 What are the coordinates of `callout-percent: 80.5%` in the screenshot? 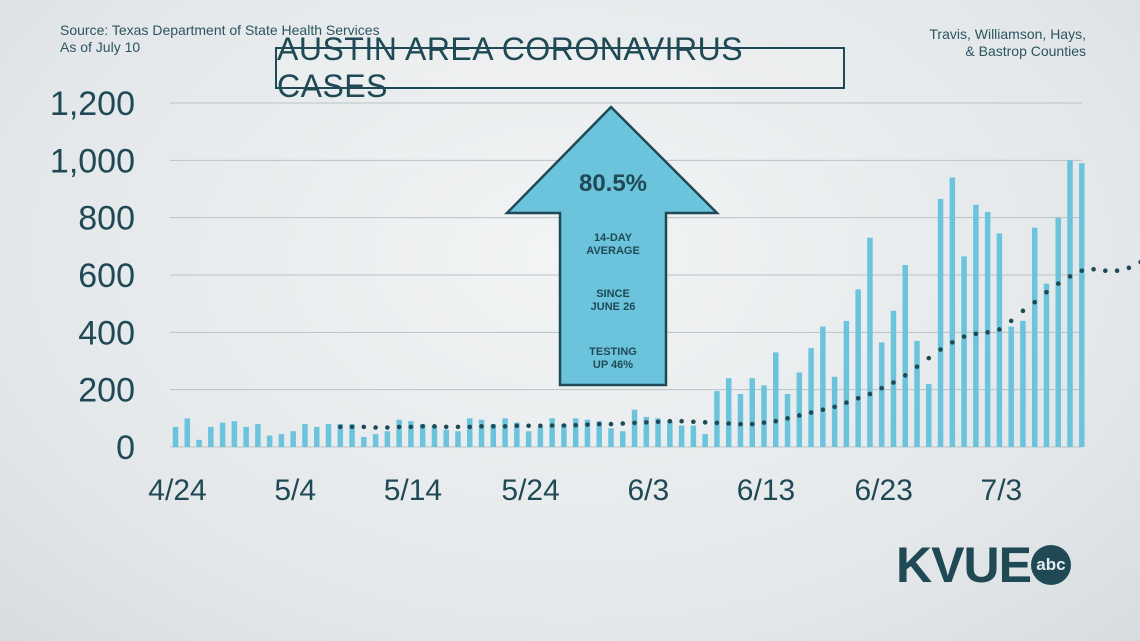 It's located at (613, 183).